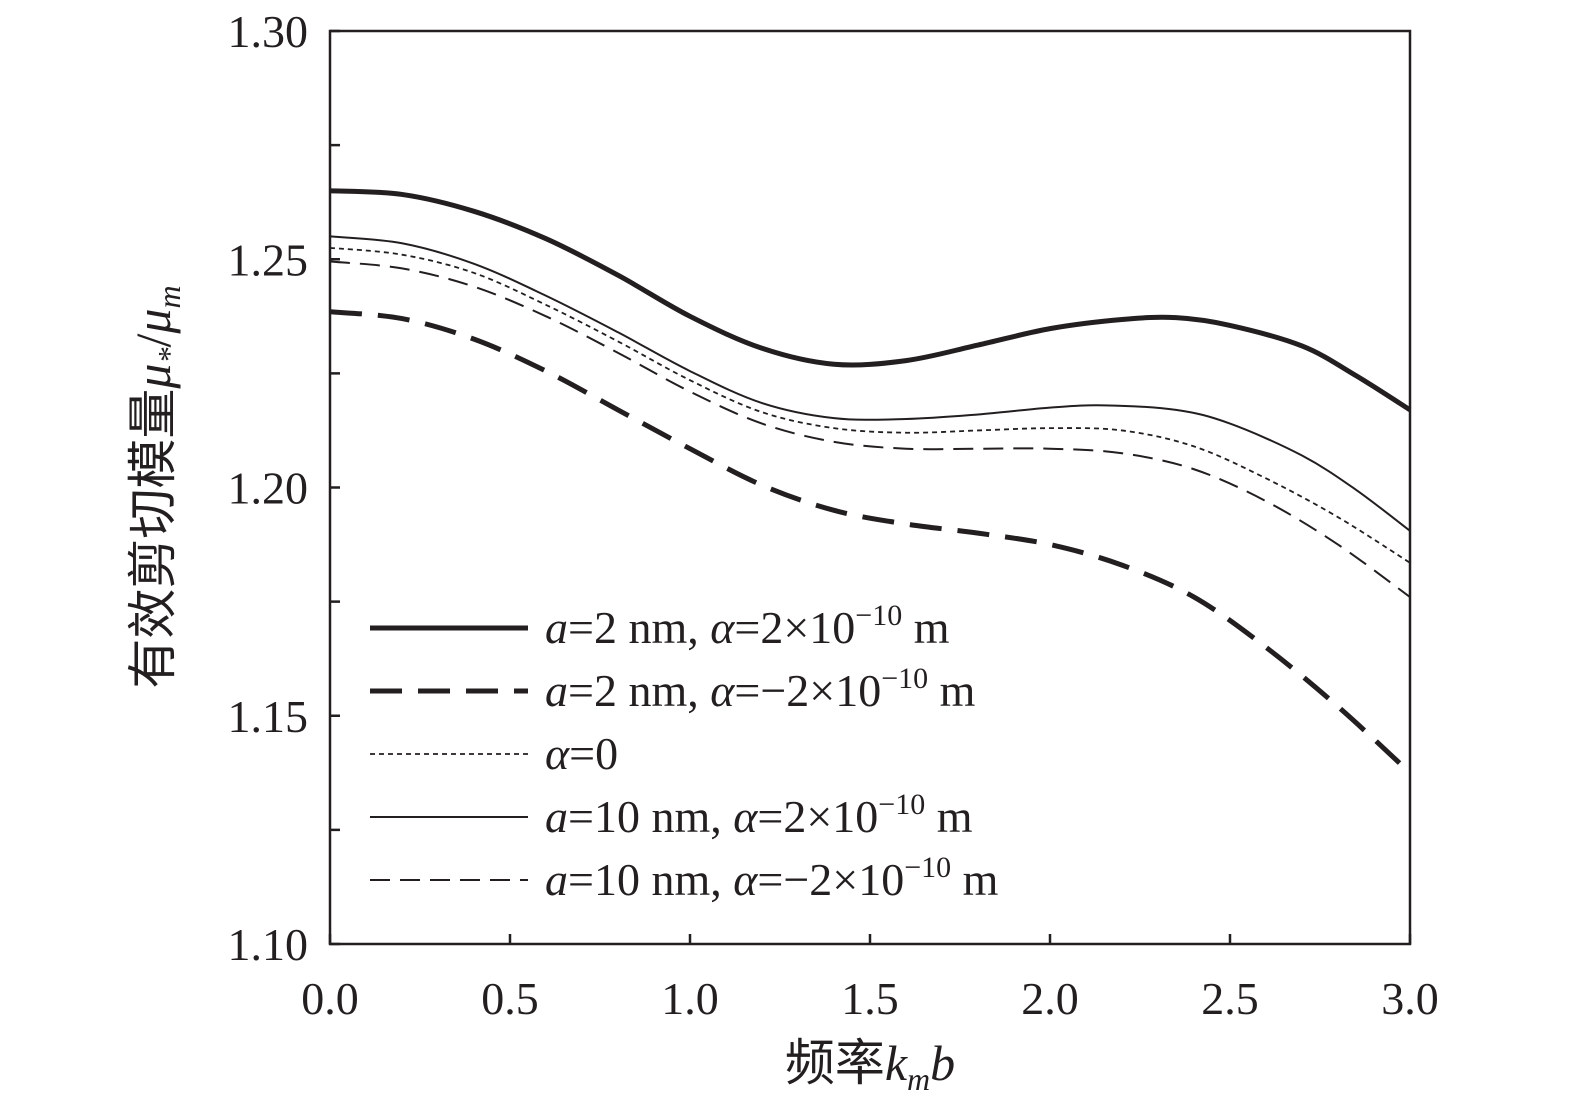 The image size is (1575, 1113). Describe the element at coordinates (896, 1063) in the screenshot. I see `x-axis-label-var: k` at that location.